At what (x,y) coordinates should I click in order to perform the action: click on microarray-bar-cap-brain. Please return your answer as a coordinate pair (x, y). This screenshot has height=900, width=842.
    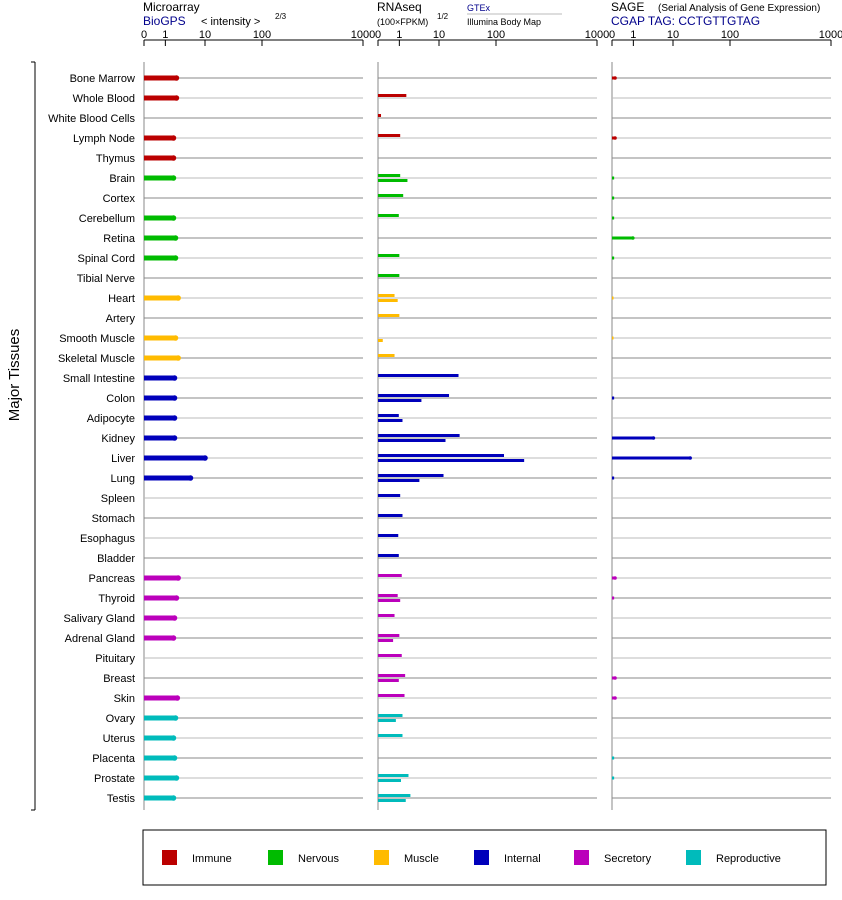
    Looking at the image, I should click on (173, 178).